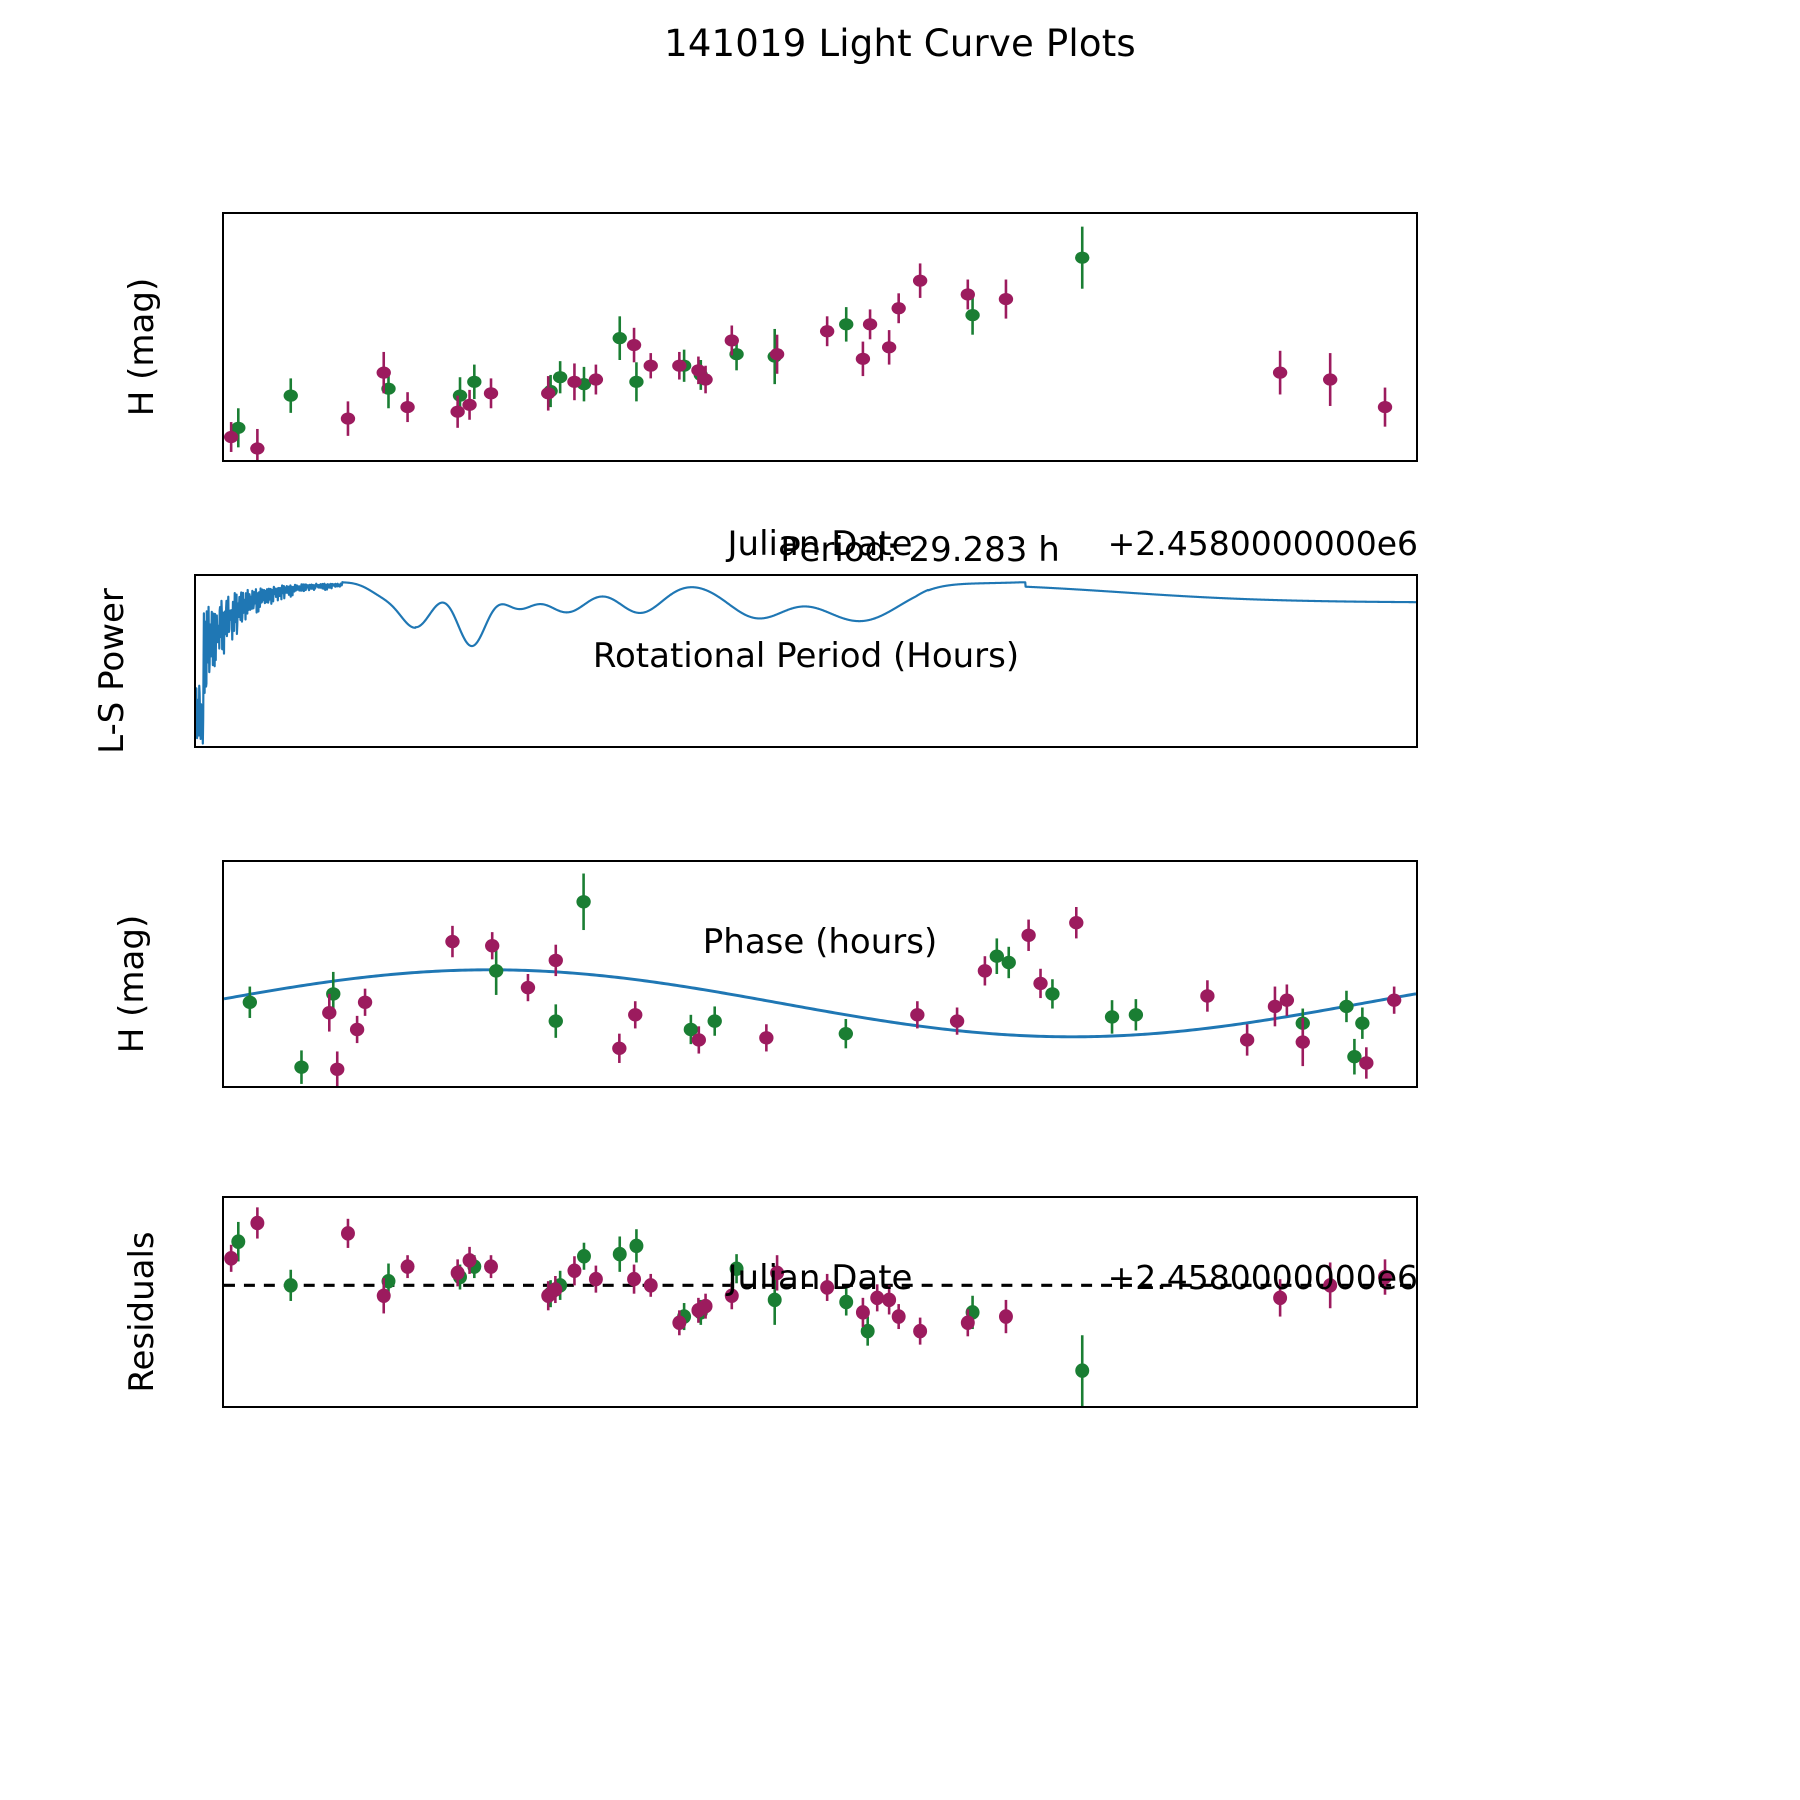  What do you see at coordinates (142, 347) in the screenshot?
I see `light-curve-ylabel: H (mag)` at bounding box center [142, 347].